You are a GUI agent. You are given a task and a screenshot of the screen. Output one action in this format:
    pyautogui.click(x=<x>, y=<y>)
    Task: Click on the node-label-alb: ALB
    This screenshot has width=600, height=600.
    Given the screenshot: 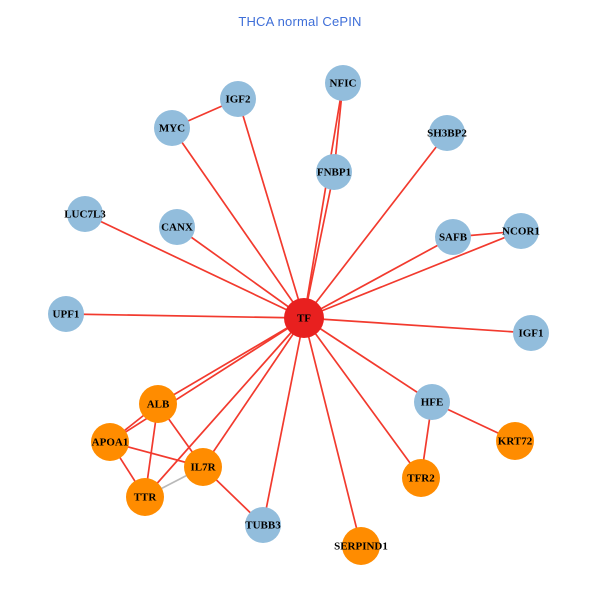 What is the action you would take?
    pyautogui.click(x=158, y=405)
    